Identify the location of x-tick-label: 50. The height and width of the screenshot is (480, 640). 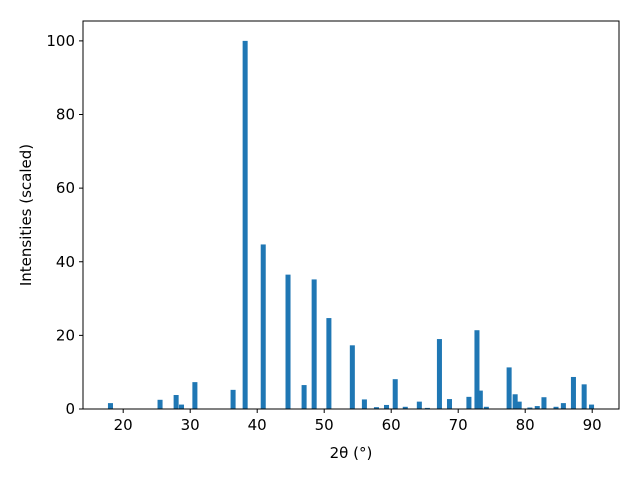
(324, 425).